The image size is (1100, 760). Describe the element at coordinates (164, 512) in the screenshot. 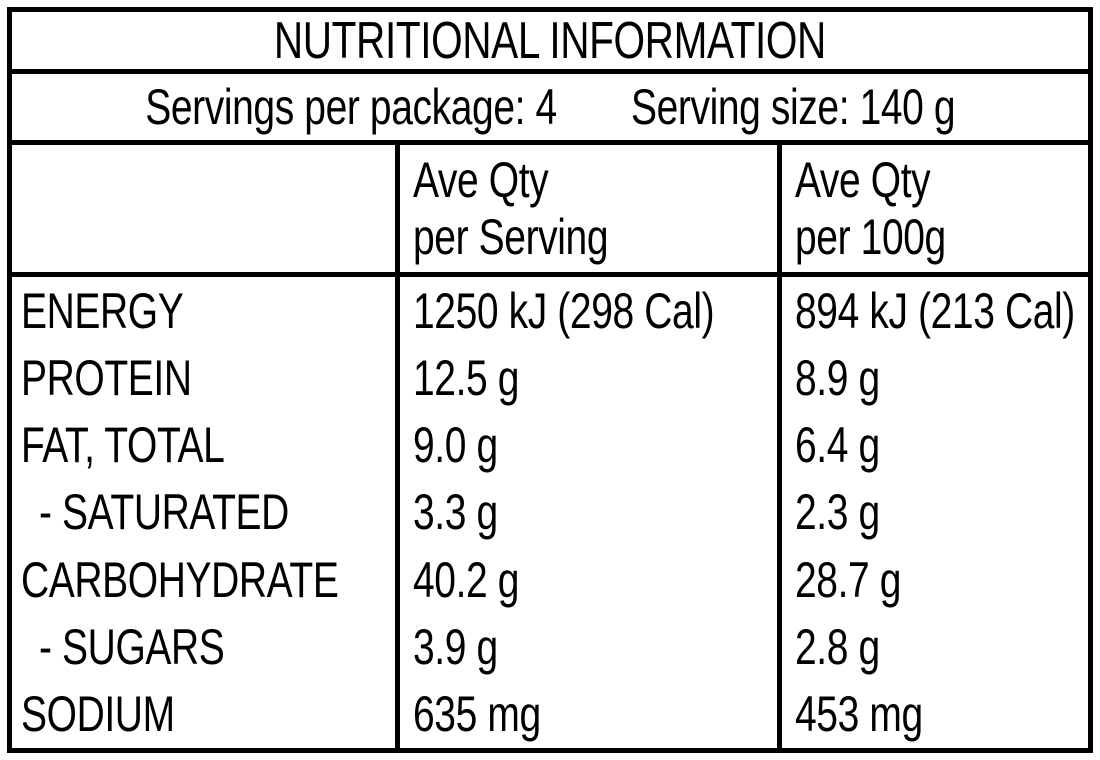

I see `row-saturated-name: - SATURATED` at that location.